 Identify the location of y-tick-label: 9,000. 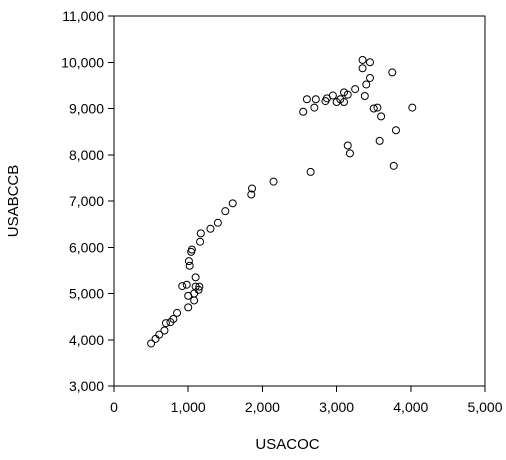
(86, 109).